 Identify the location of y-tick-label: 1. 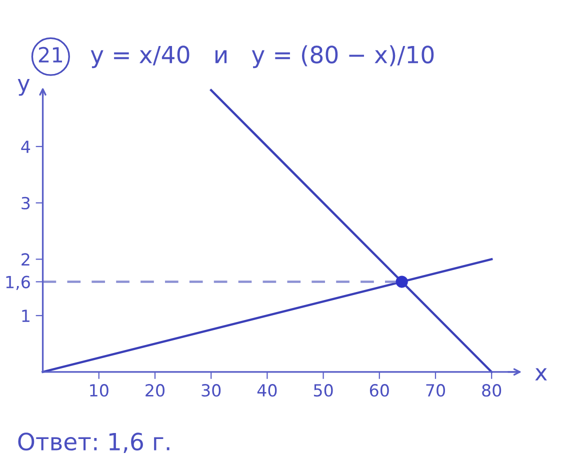
(26, 316).